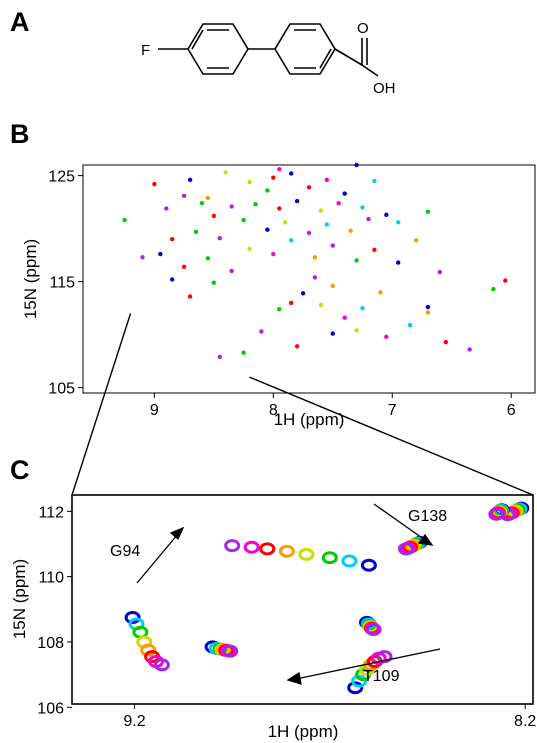 This screenshot has height=743, width=537. Describe the element at coordinates (294, 678) in the screenshot. I see `arrow-t109-head` at that location.